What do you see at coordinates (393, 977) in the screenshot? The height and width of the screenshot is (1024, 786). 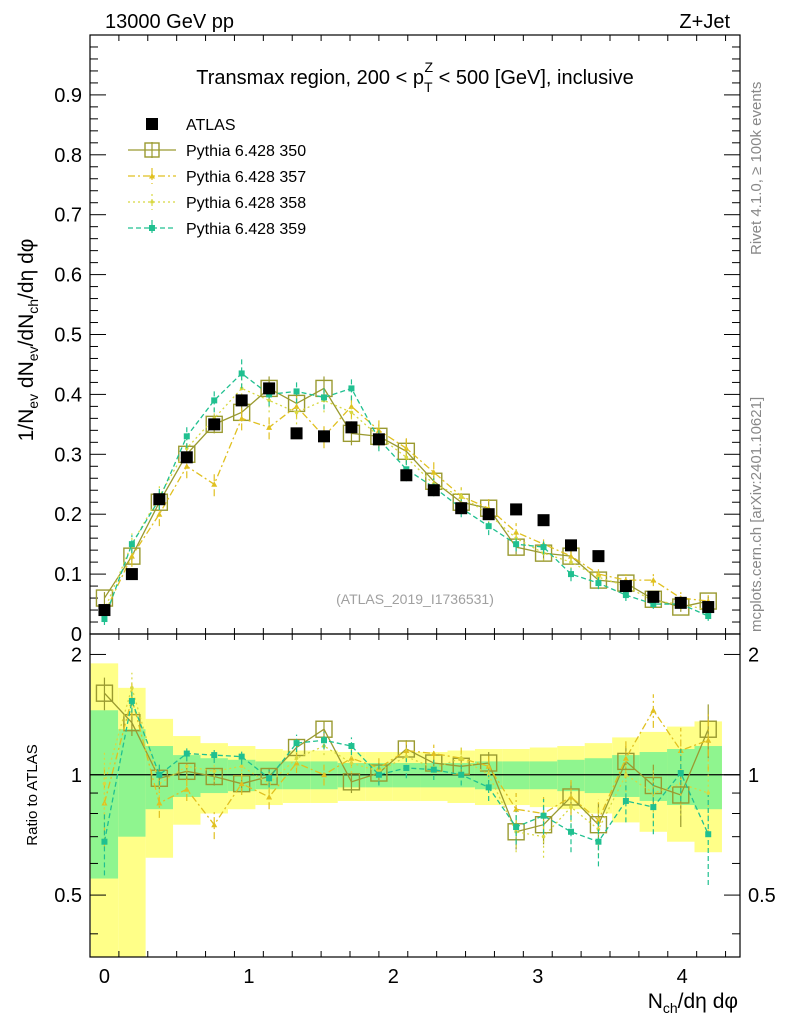 I see `x-tick-label: 2` at bounding box center [393, 977].